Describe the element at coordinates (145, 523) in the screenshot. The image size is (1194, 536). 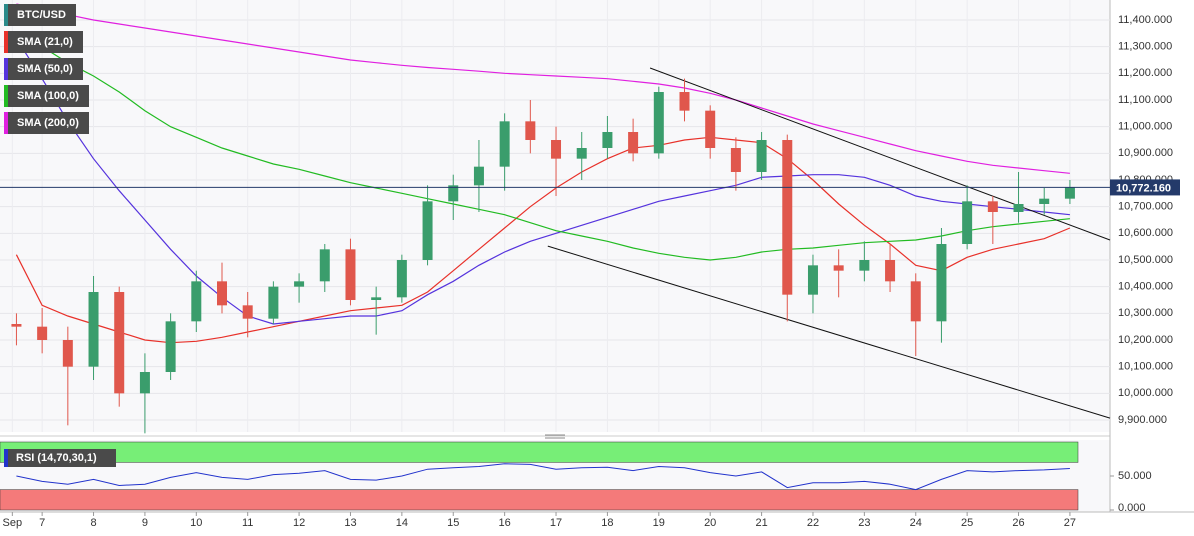
I see `x-tick-label: 9` at that location.